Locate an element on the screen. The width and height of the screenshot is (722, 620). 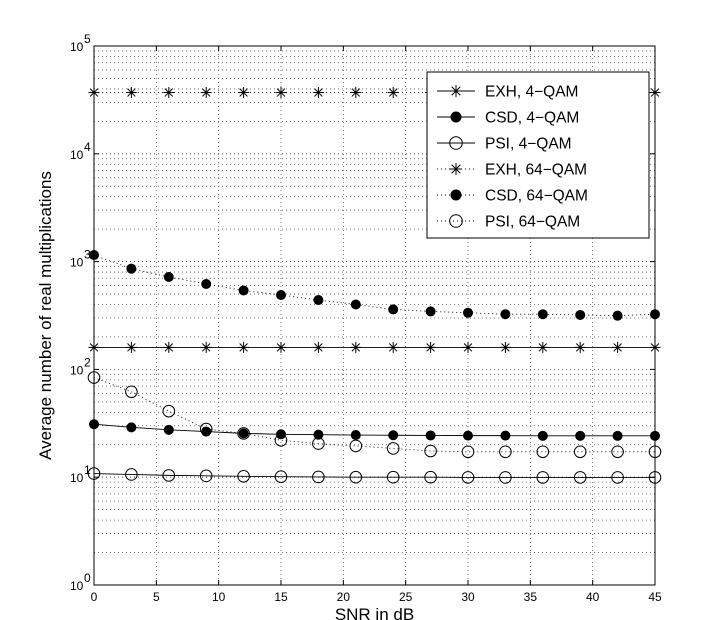
x-tick-label: 25 is located at coordinates (406, 597).